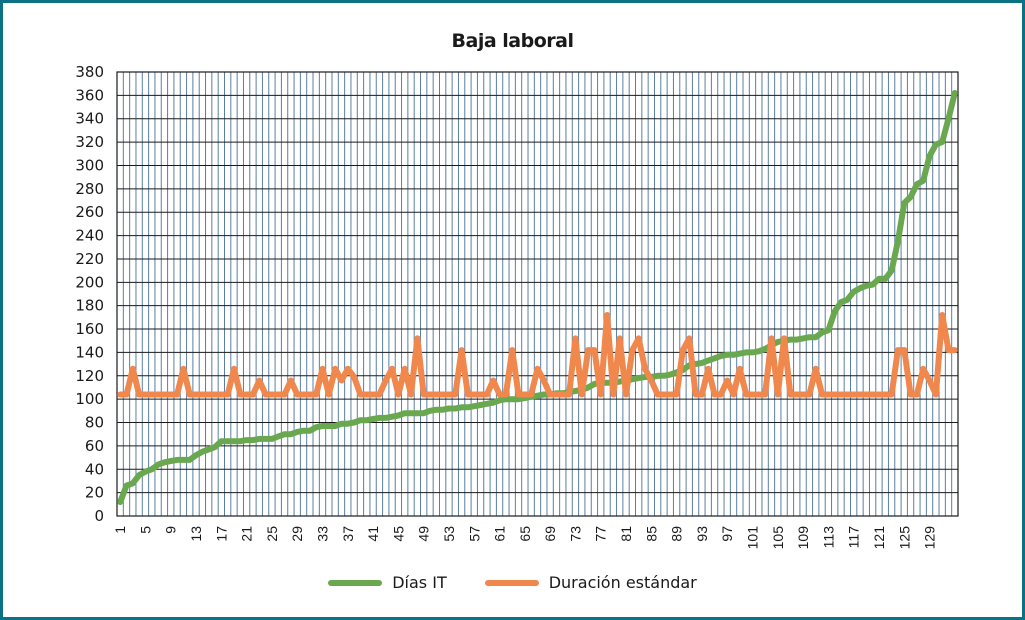  Describe the element at coordinates (89, 352) in the screenshot. I see `svg-text: 140` at that location.